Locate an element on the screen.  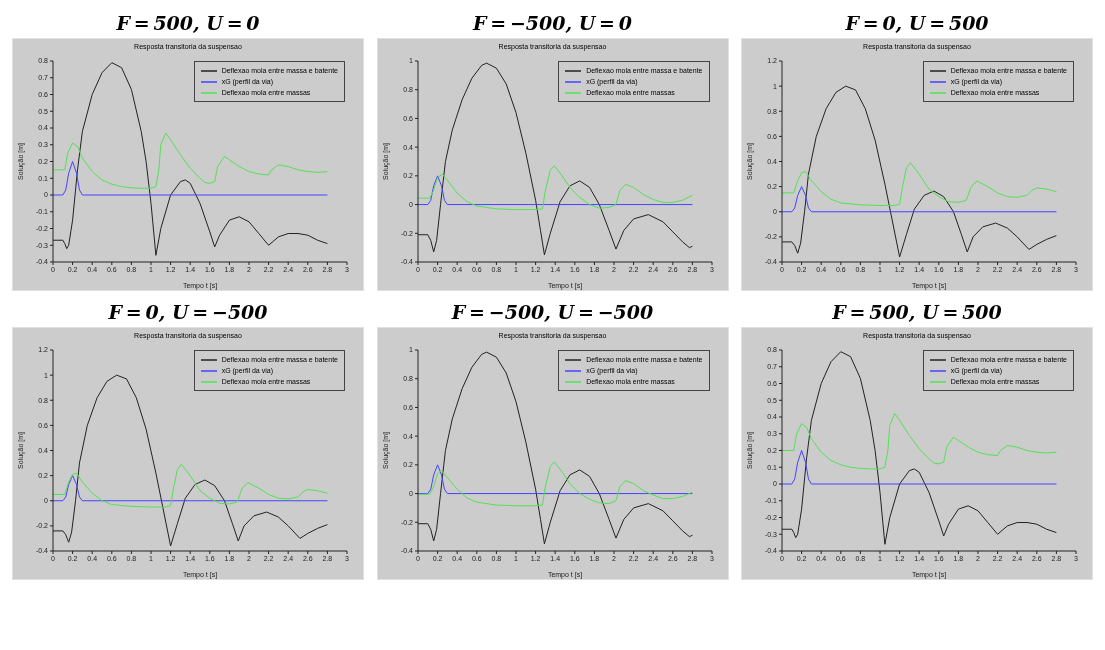
chart-title: F = 500, U = 500 is located at coordinates (917, 312).